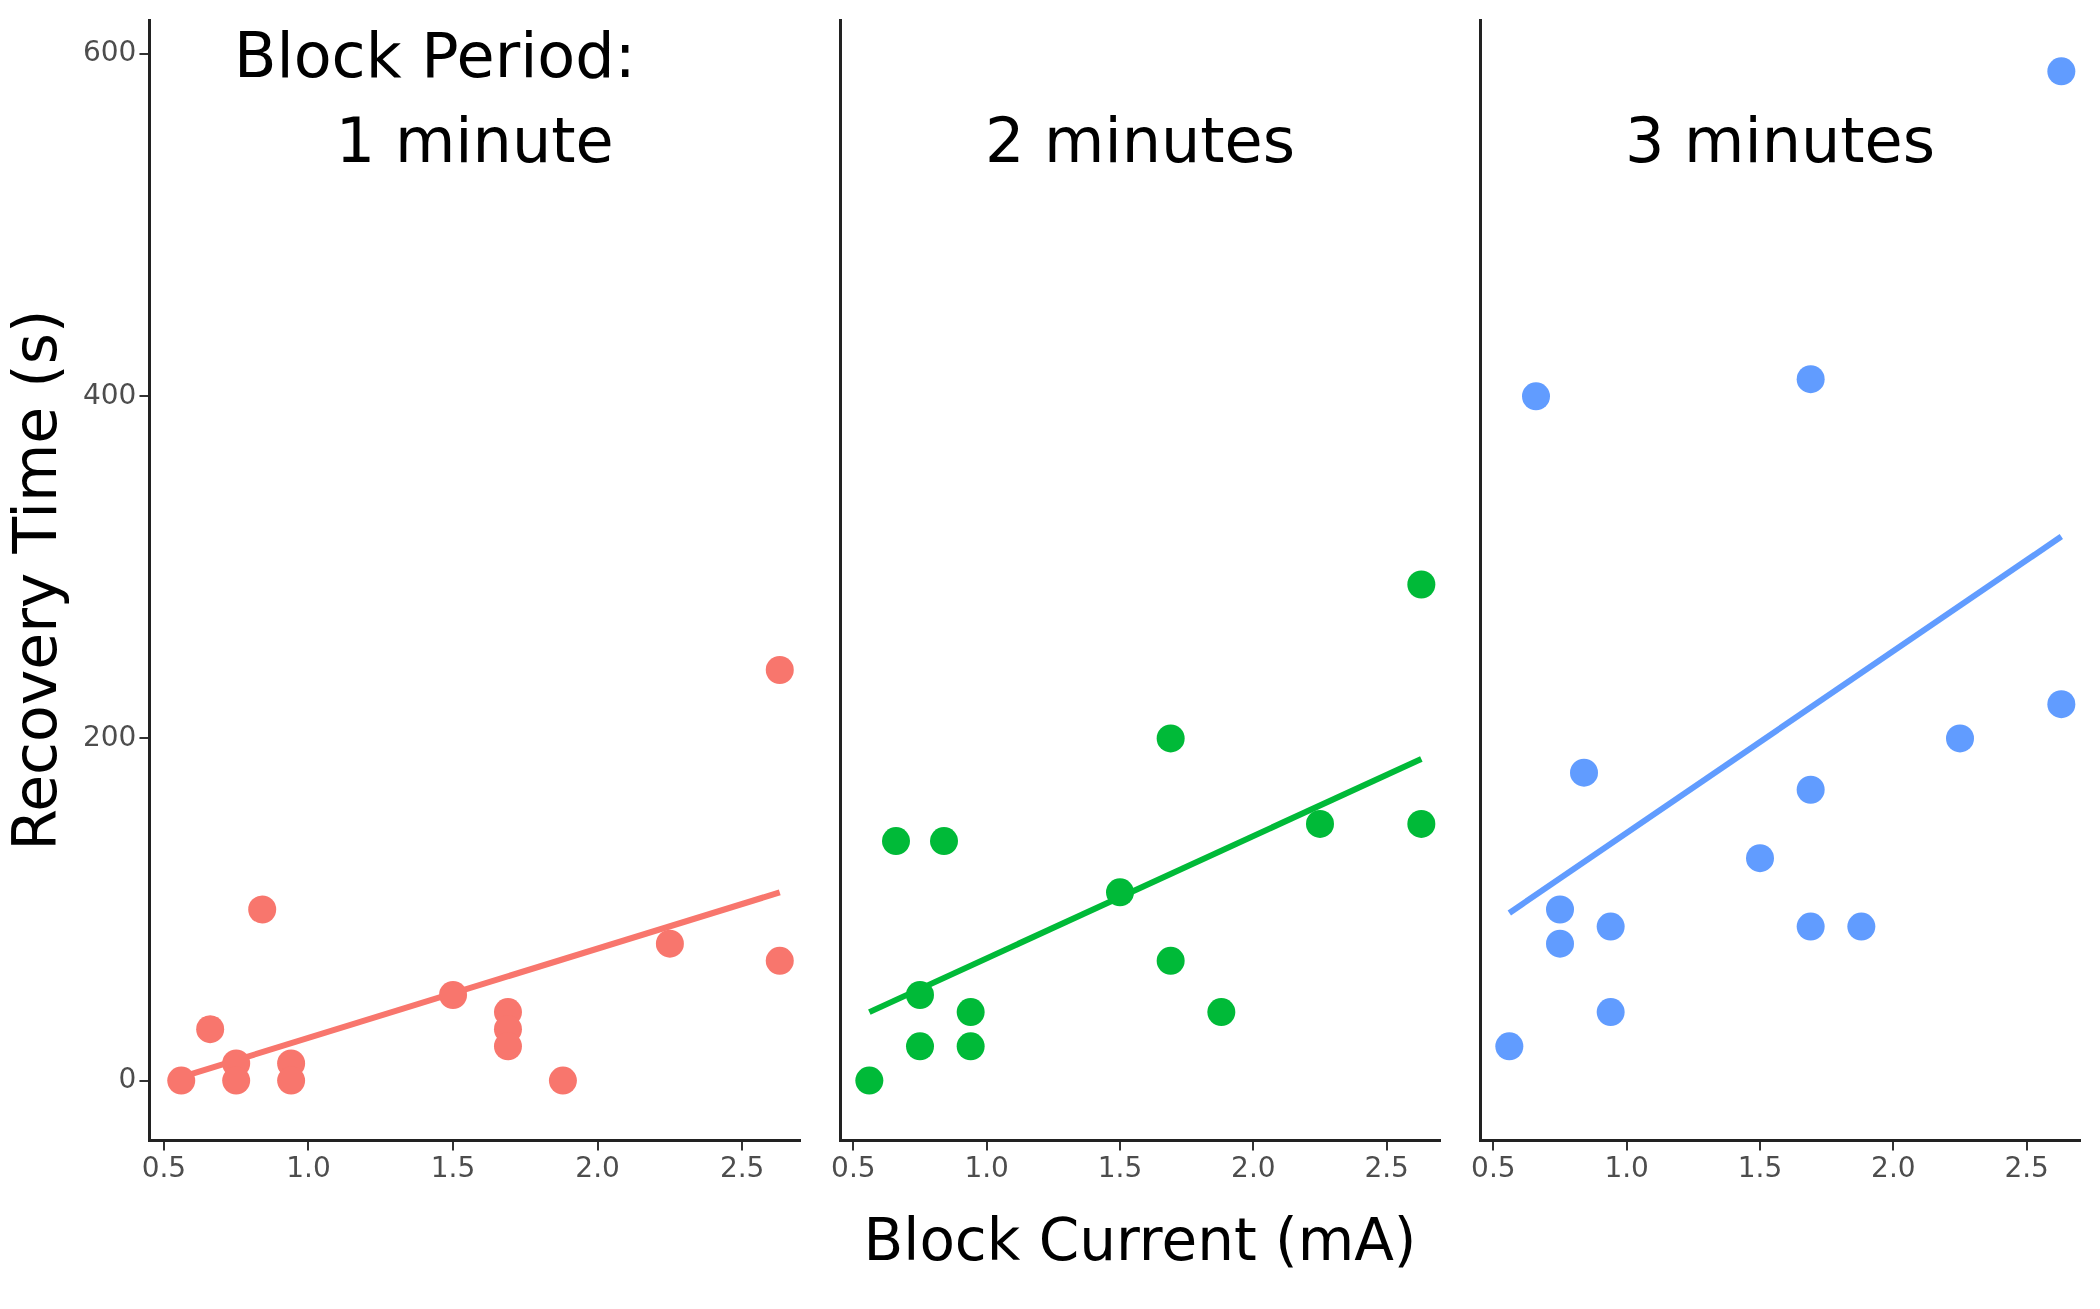  I want to click on y-tick-label: 400, so click(109, 394).